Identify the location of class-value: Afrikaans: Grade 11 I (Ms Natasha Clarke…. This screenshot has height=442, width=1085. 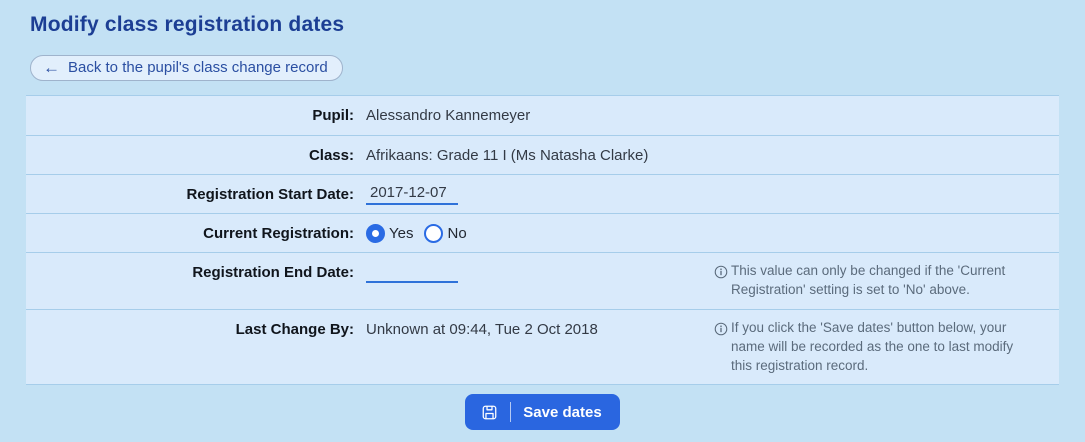
(507, 155).